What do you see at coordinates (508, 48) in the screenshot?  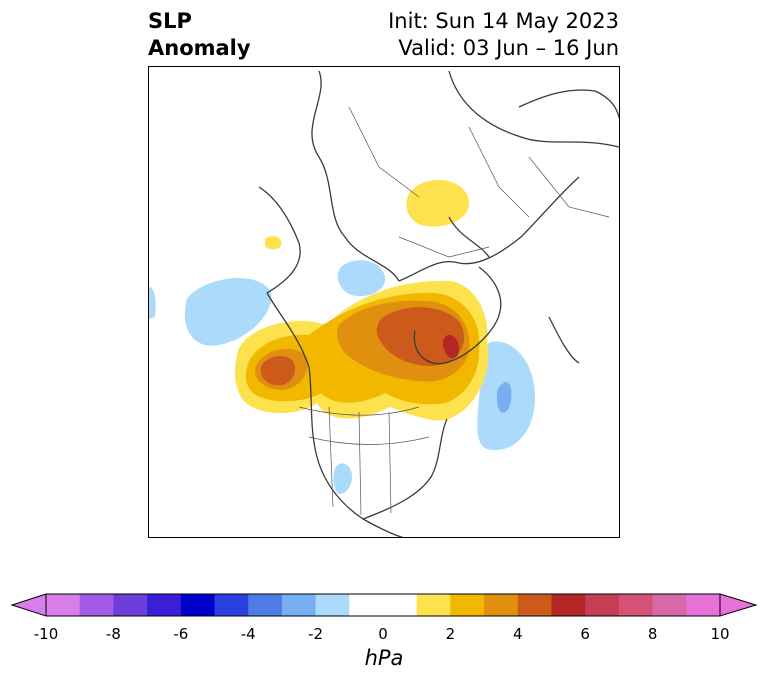 I see `valid-range: Valid: 03 Jun – 16 Jun` at bounding box center [508, 48].